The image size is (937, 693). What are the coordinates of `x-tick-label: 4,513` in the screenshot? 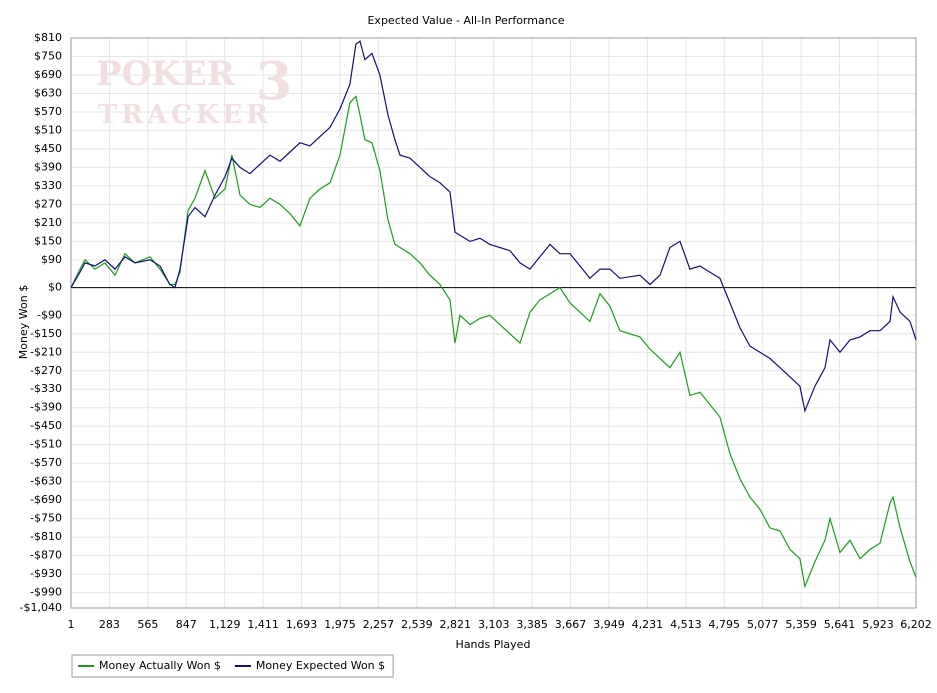 It's located at (686, 624).